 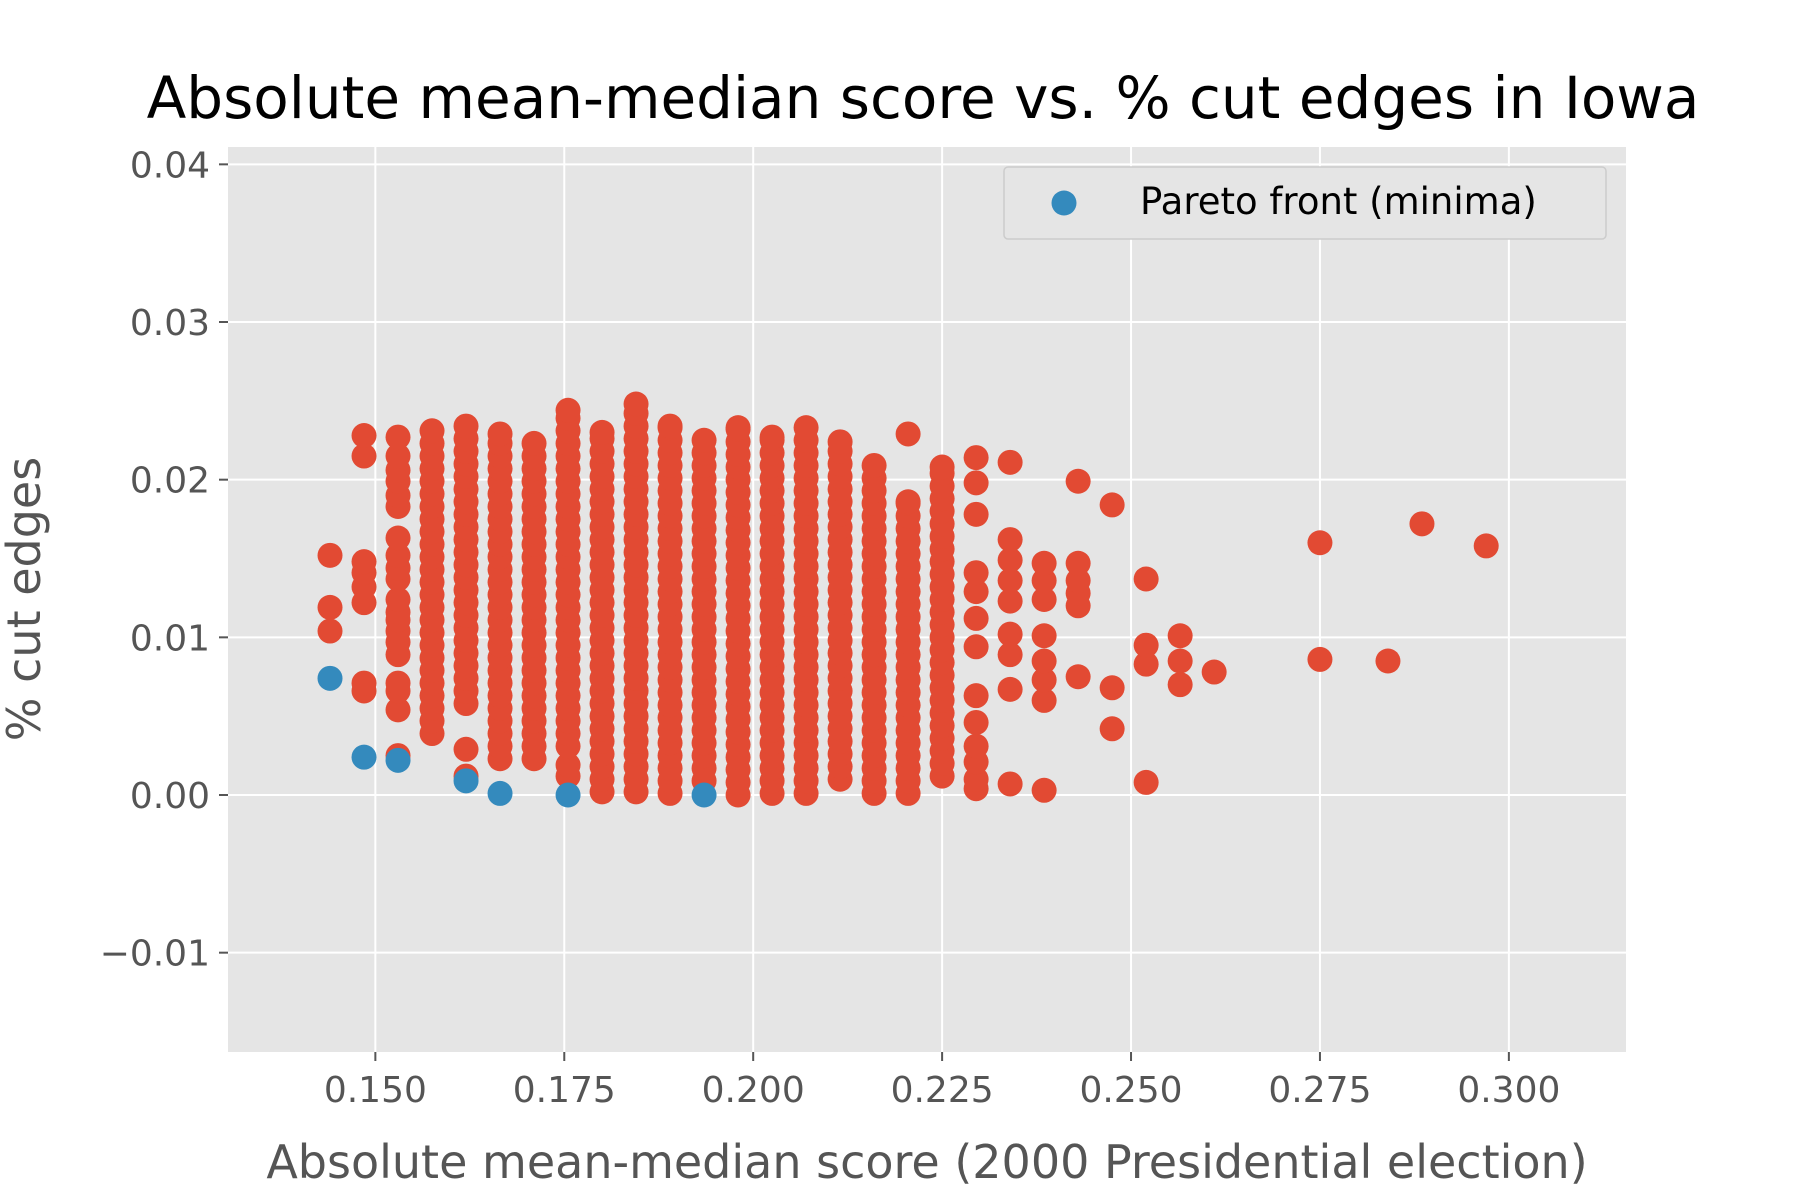 I want to click on y-tick-label: 0.01, so click(x=170, y=638).